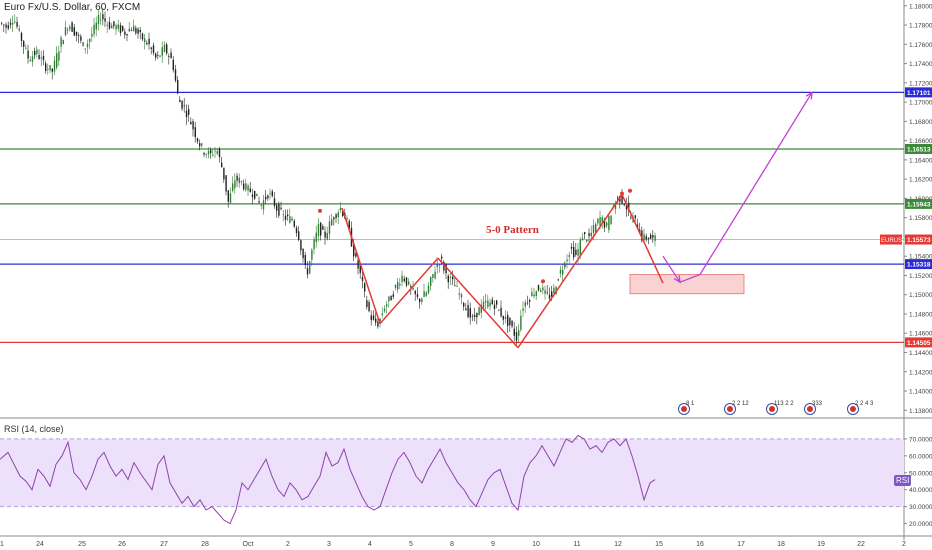 The width and height of the screenshot is (932, 550). What do you see at coordinates (920, 411) in the screenshot?
I see `y-tick-label: 1.13800` at bounding box center [920, 411].